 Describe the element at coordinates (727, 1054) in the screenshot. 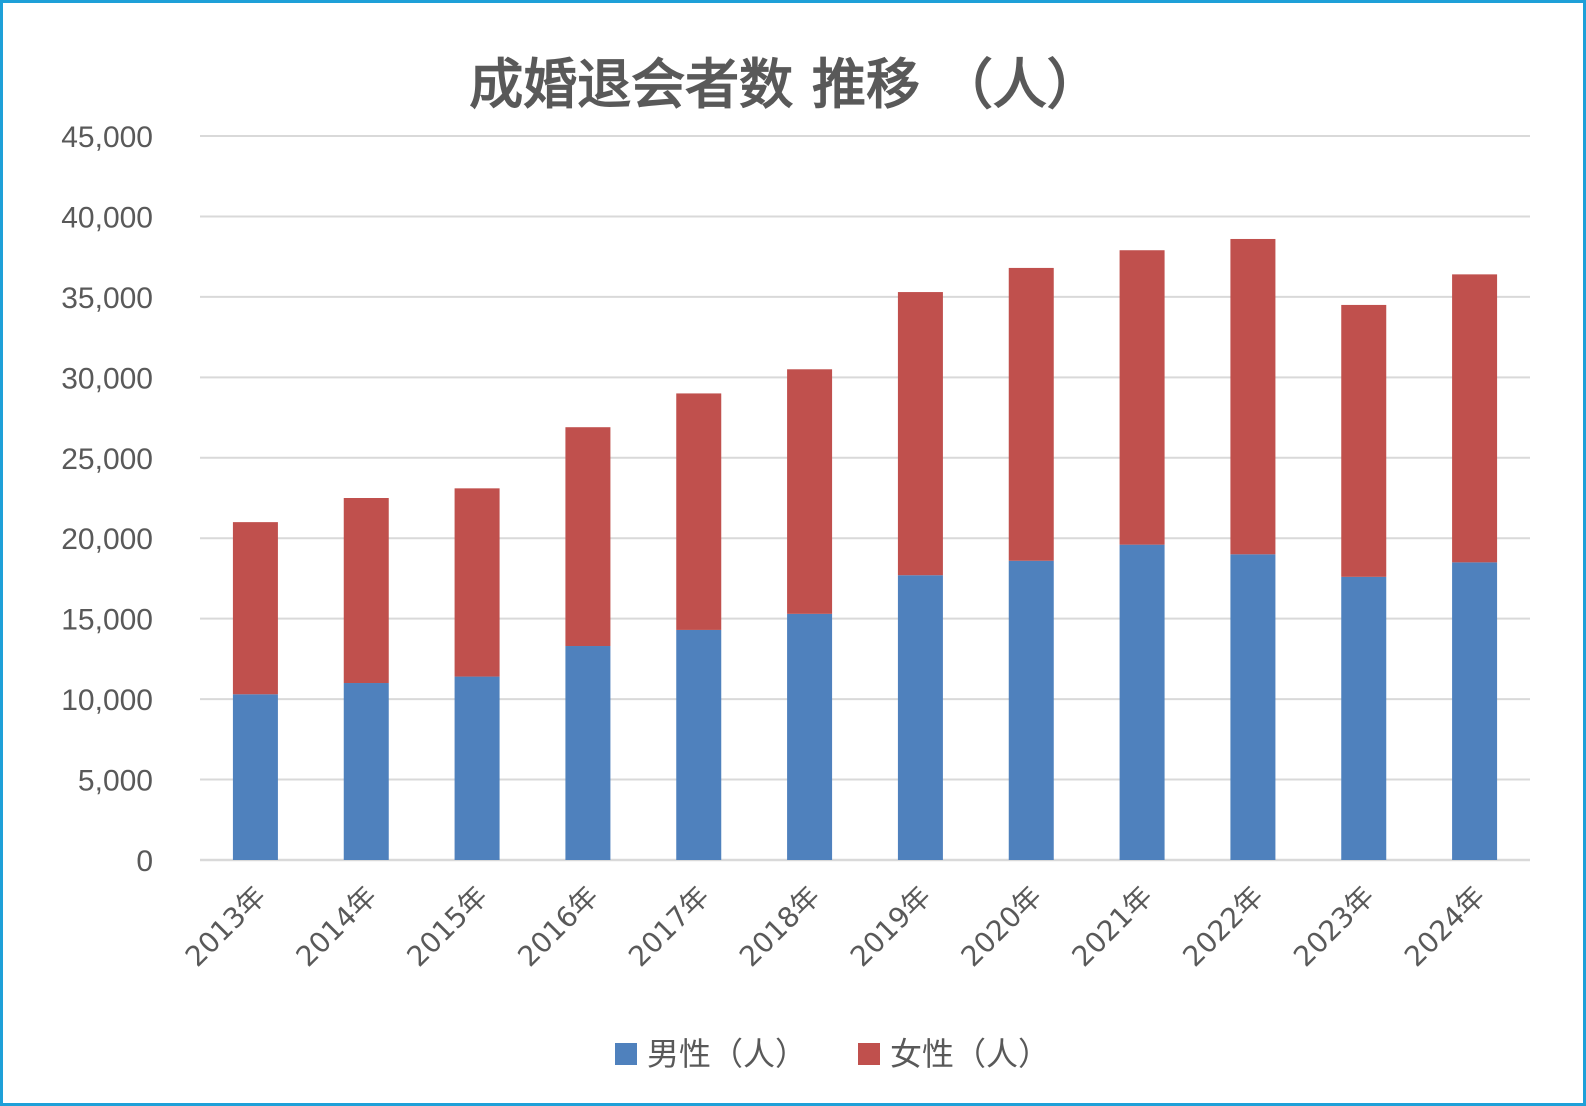

I see `legend-label-male: 男性（人）` at that location.